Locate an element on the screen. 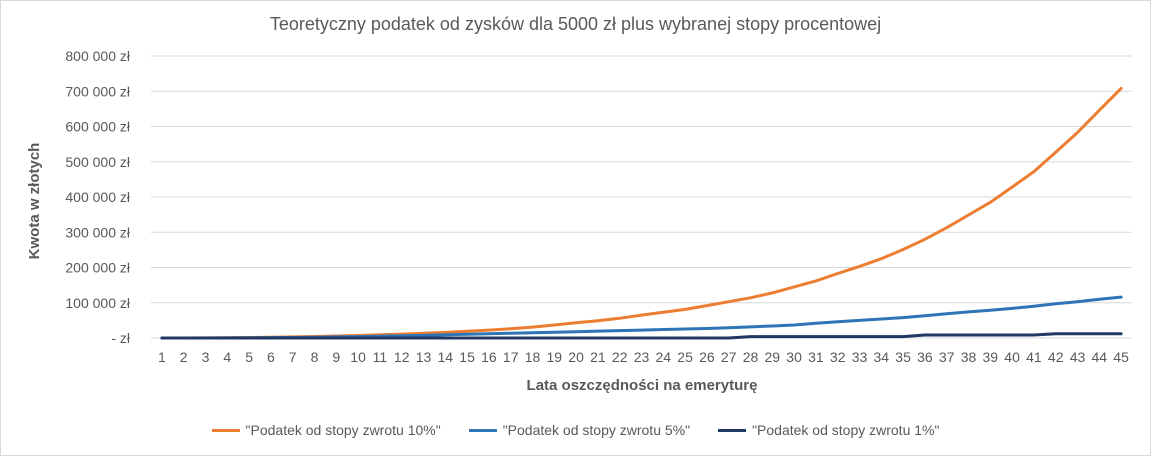 This screenshot has height=456, width=1151. y-tick-label: 700 000 zł is located at coordinates (97, 91).